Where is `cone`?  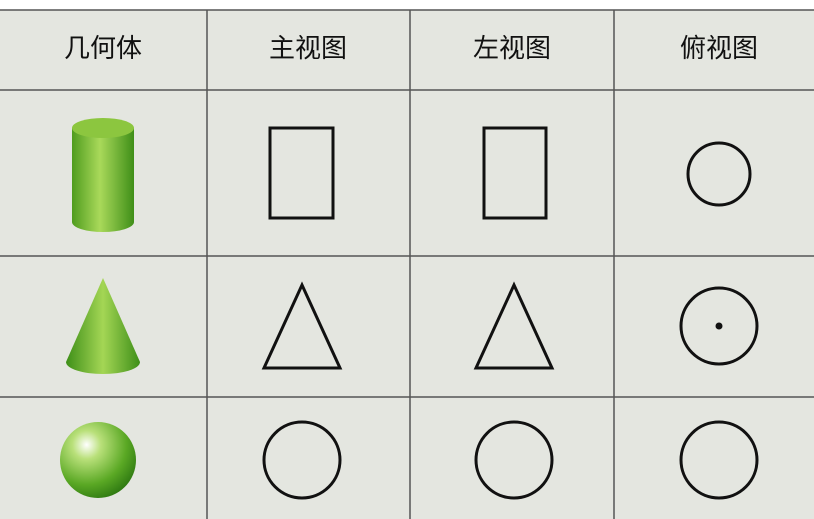 cone is located at coordinates (103, 326).